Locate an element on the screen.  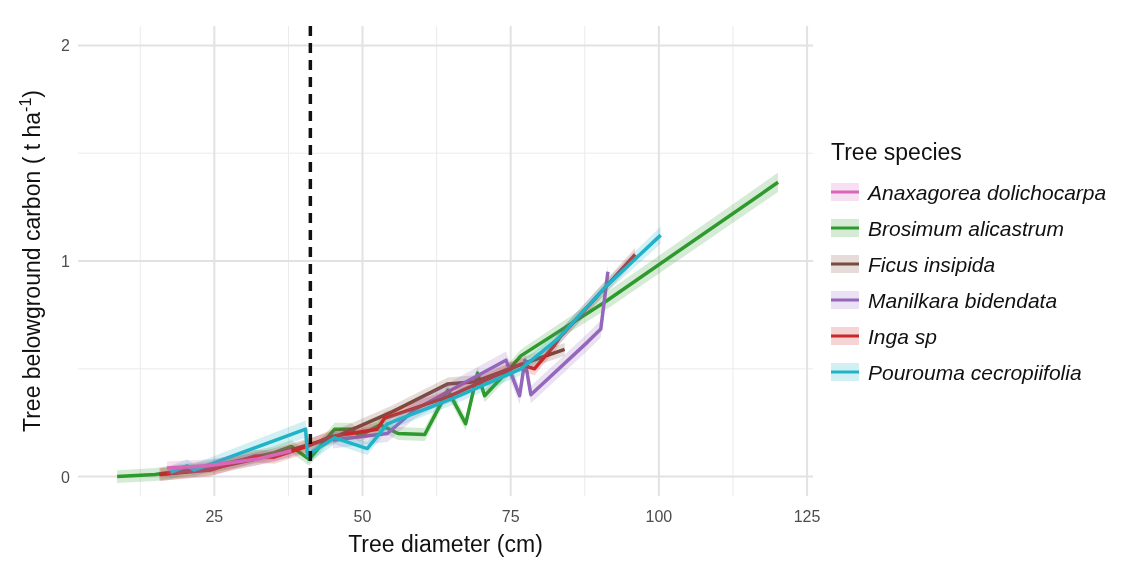
legend-label: Anaxagorea dolichocarpa is located at coordinates (986, 192).